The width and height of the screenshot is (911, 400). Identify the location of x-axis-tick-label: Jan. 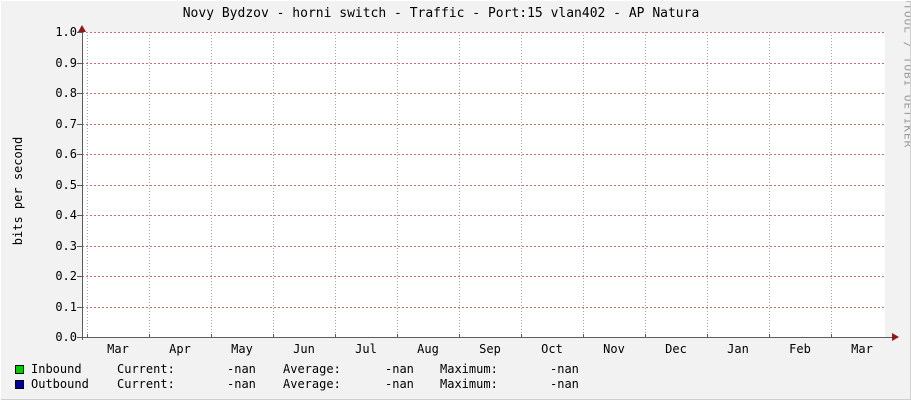
(738, 349).